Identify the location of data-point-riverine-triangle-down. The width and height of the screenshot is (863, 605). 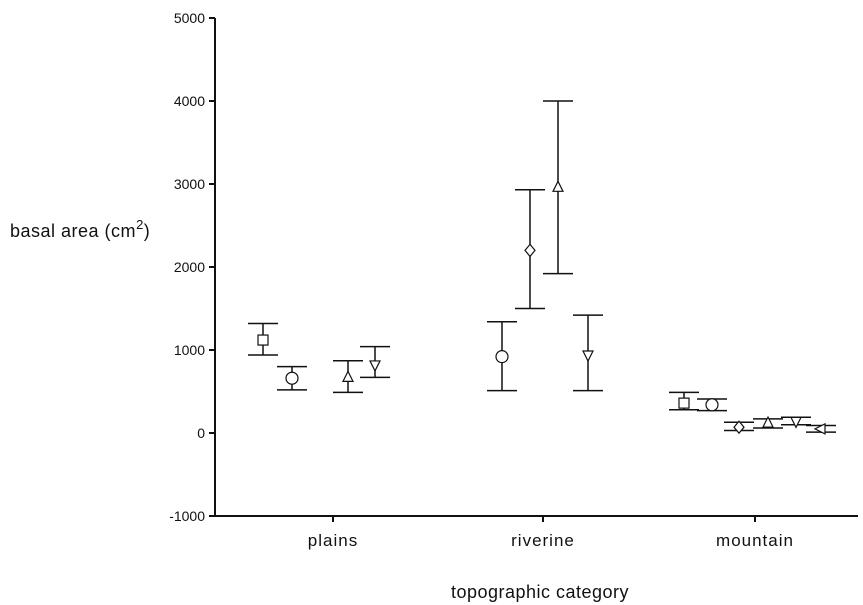
(588, 353).